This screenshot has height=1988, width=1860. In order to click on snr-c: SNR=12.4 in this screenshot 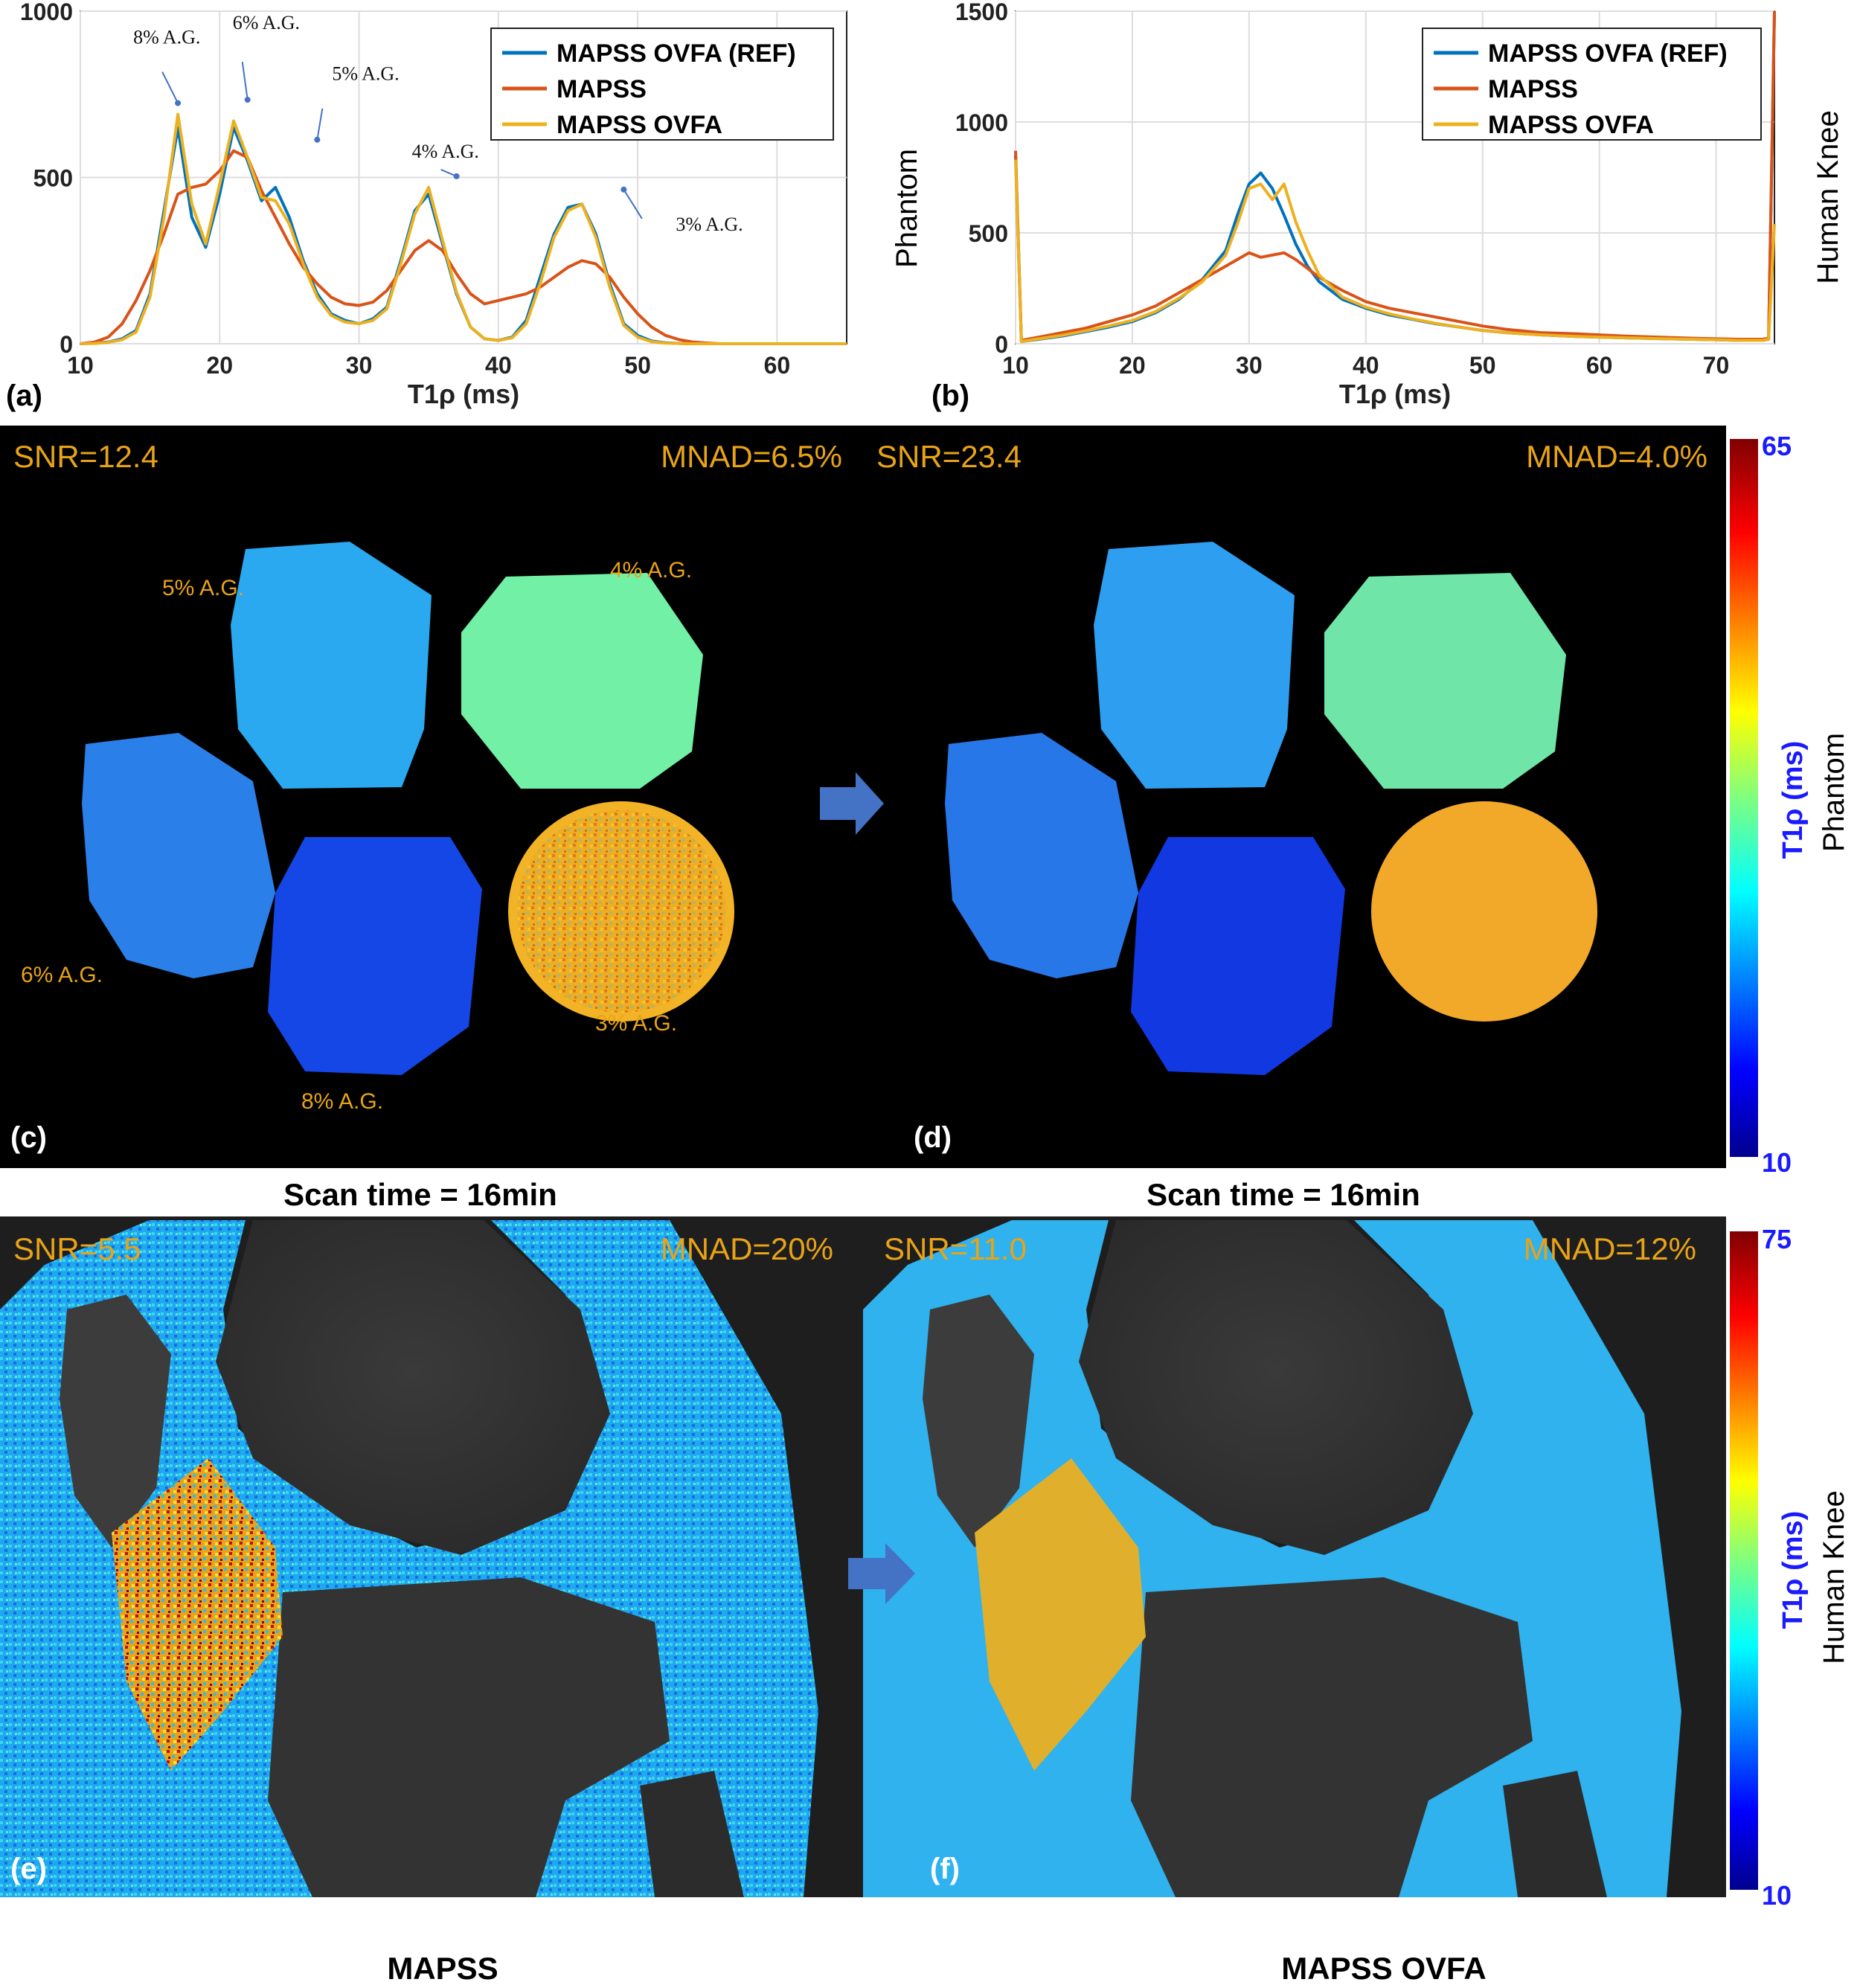, I will do `click(85, 456)`.